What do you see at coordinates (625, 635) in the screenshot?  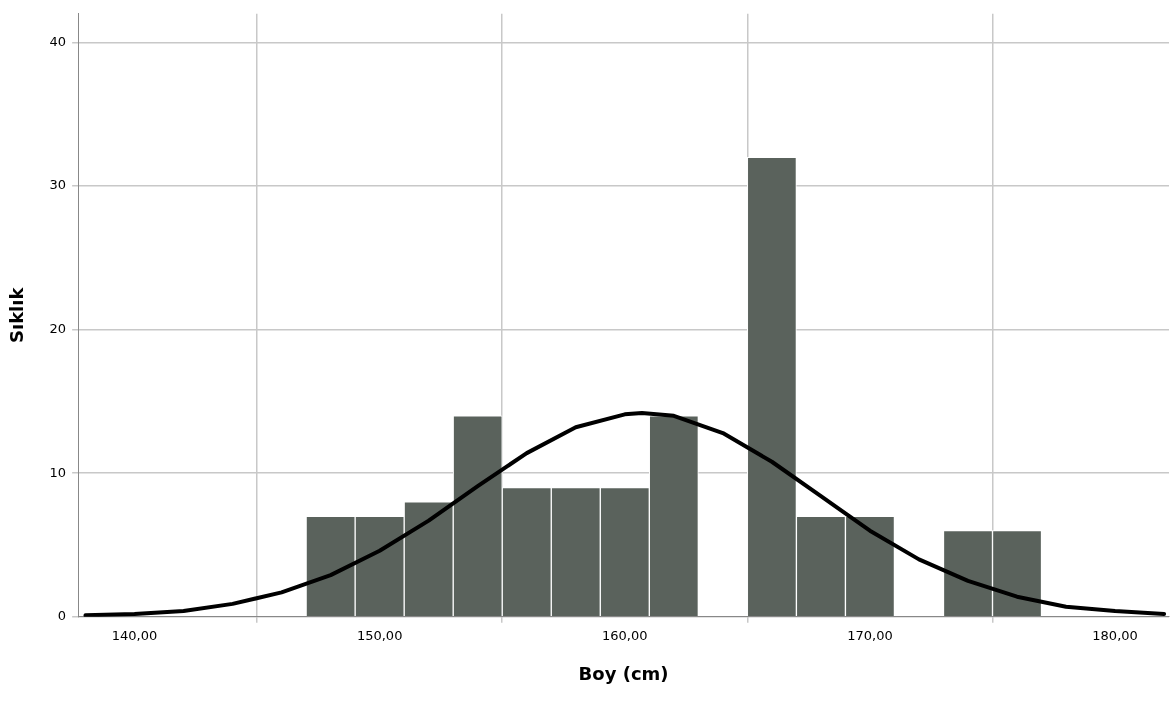 I see `x-tick-label: 160,00` at bounding box center [625, 635].